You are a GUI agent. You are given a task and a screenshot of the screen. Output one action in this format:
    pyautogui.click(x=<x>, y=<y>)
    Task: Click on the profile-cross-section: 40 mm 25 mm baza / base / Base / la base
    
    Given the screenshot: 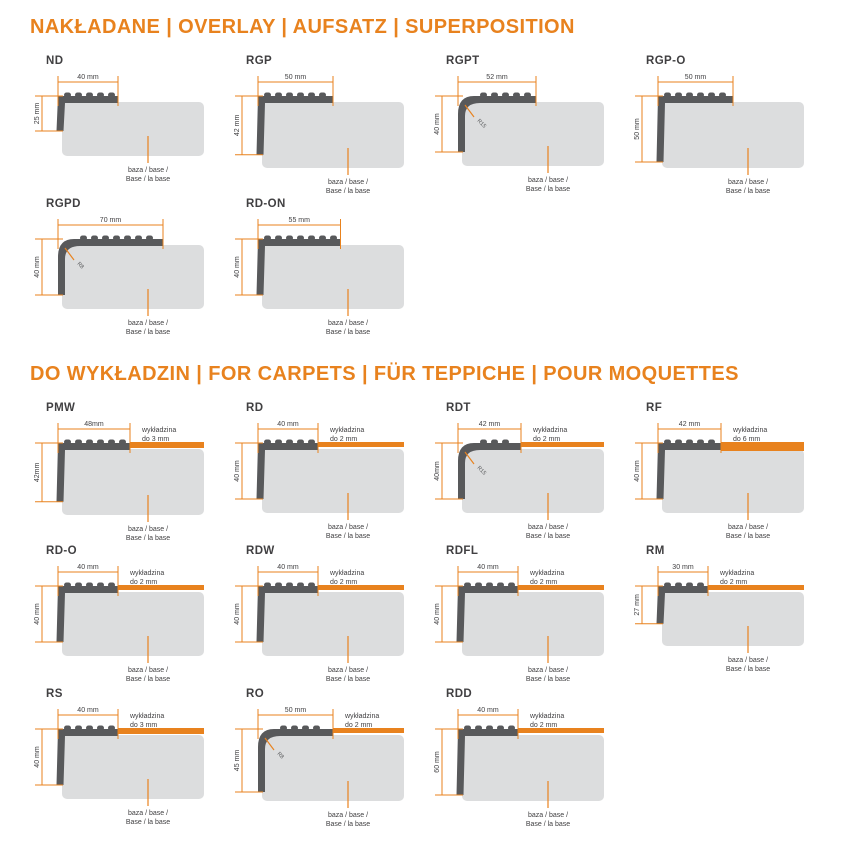 What is the action you would take?
    pyautogui.click(x=119, y=128)
    